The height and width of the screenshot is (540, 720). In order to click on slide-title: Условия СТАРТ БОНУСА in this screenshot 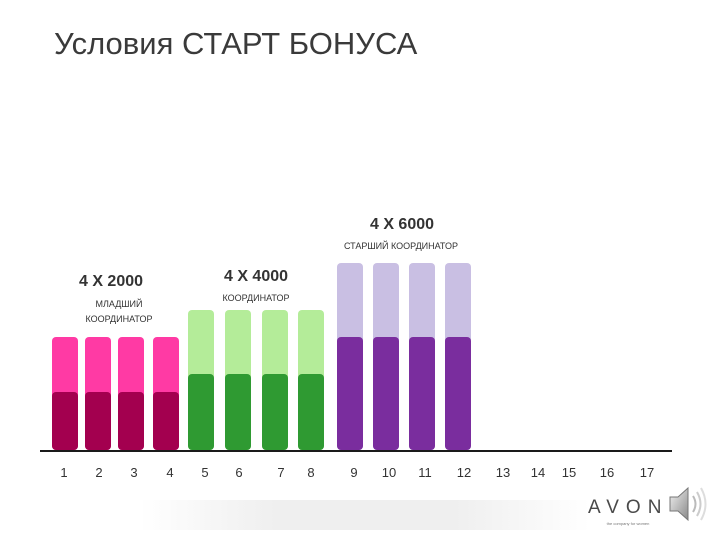, I will do `click(236, 43)`.